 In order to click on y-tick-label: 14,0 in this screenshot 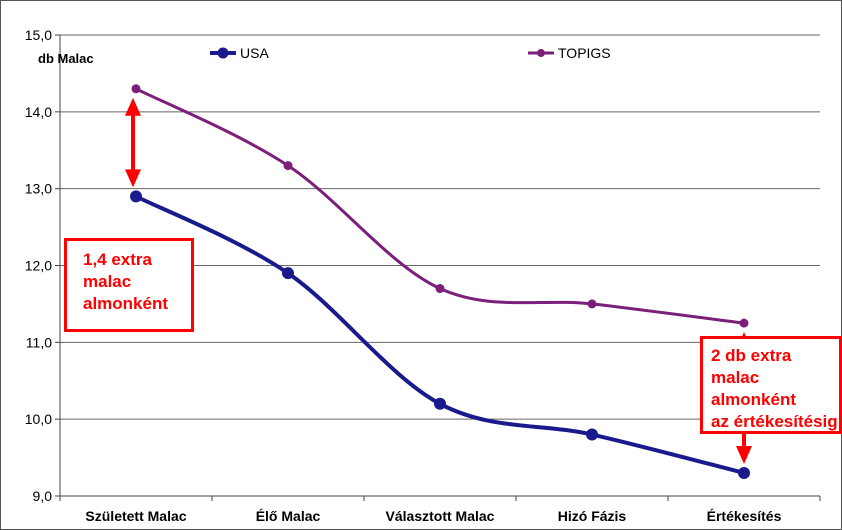, I will do `click(38, 112)`.